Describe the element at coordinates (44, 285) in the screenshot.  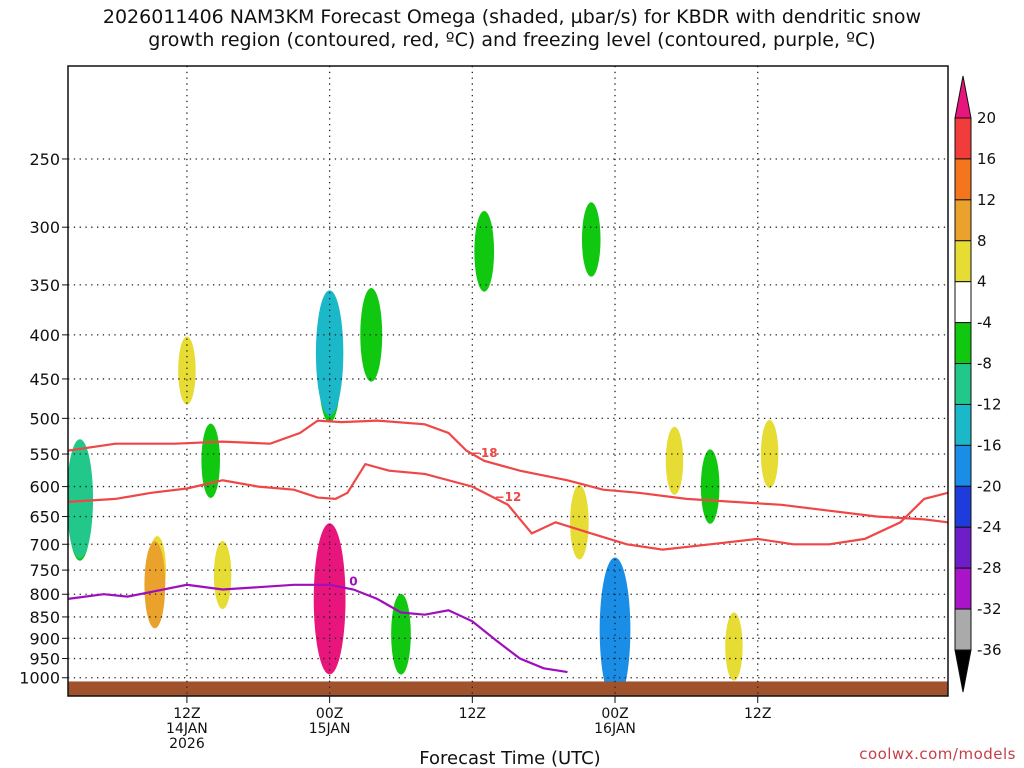
I see `y-tick-label: 350` at that location.